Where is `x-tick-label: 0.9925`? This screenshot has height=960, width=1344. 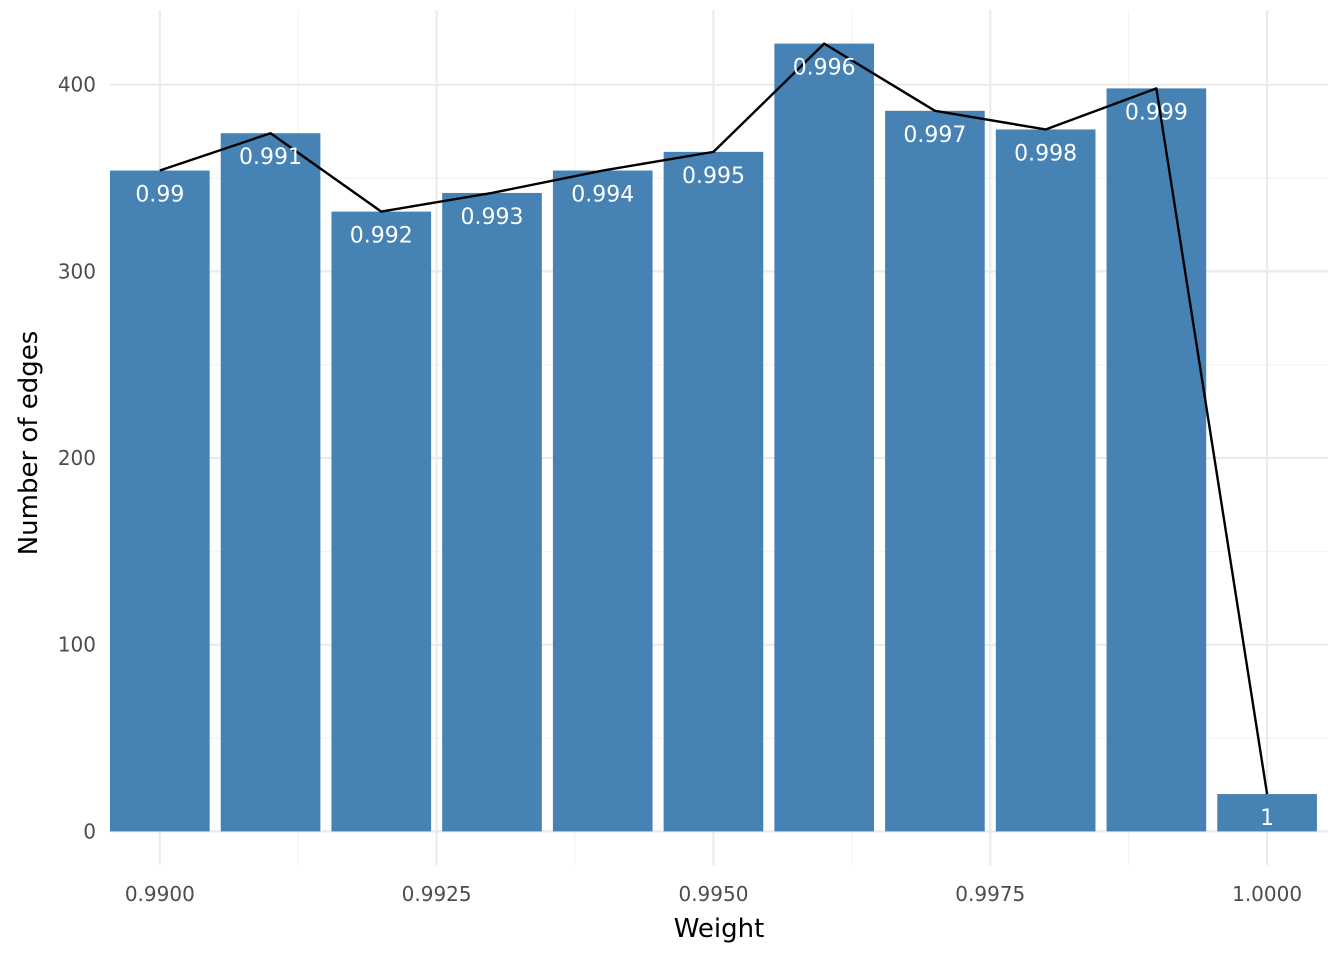
x-tick-label: 0.9925 is located at coordinates (437, 894).